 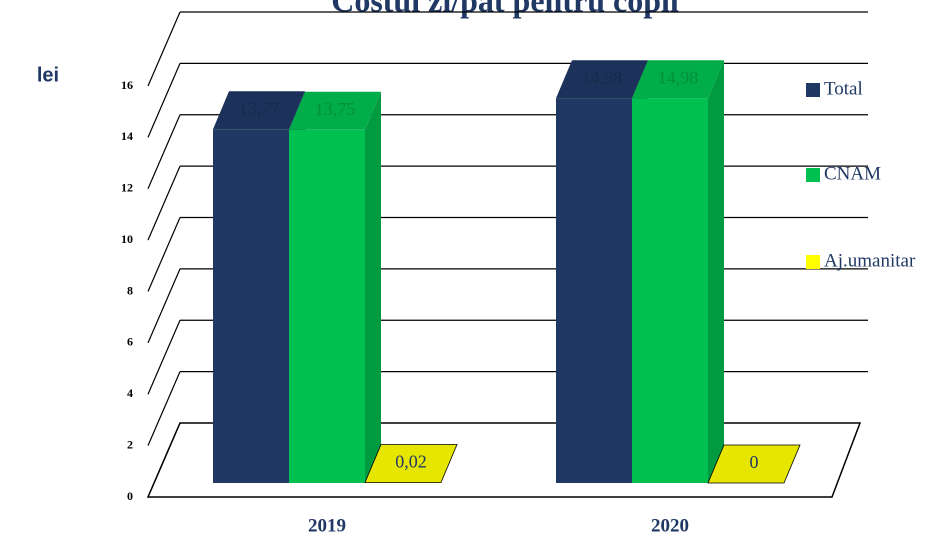 I want to click on y-tick-label: 10, so click(x=127, y=239).